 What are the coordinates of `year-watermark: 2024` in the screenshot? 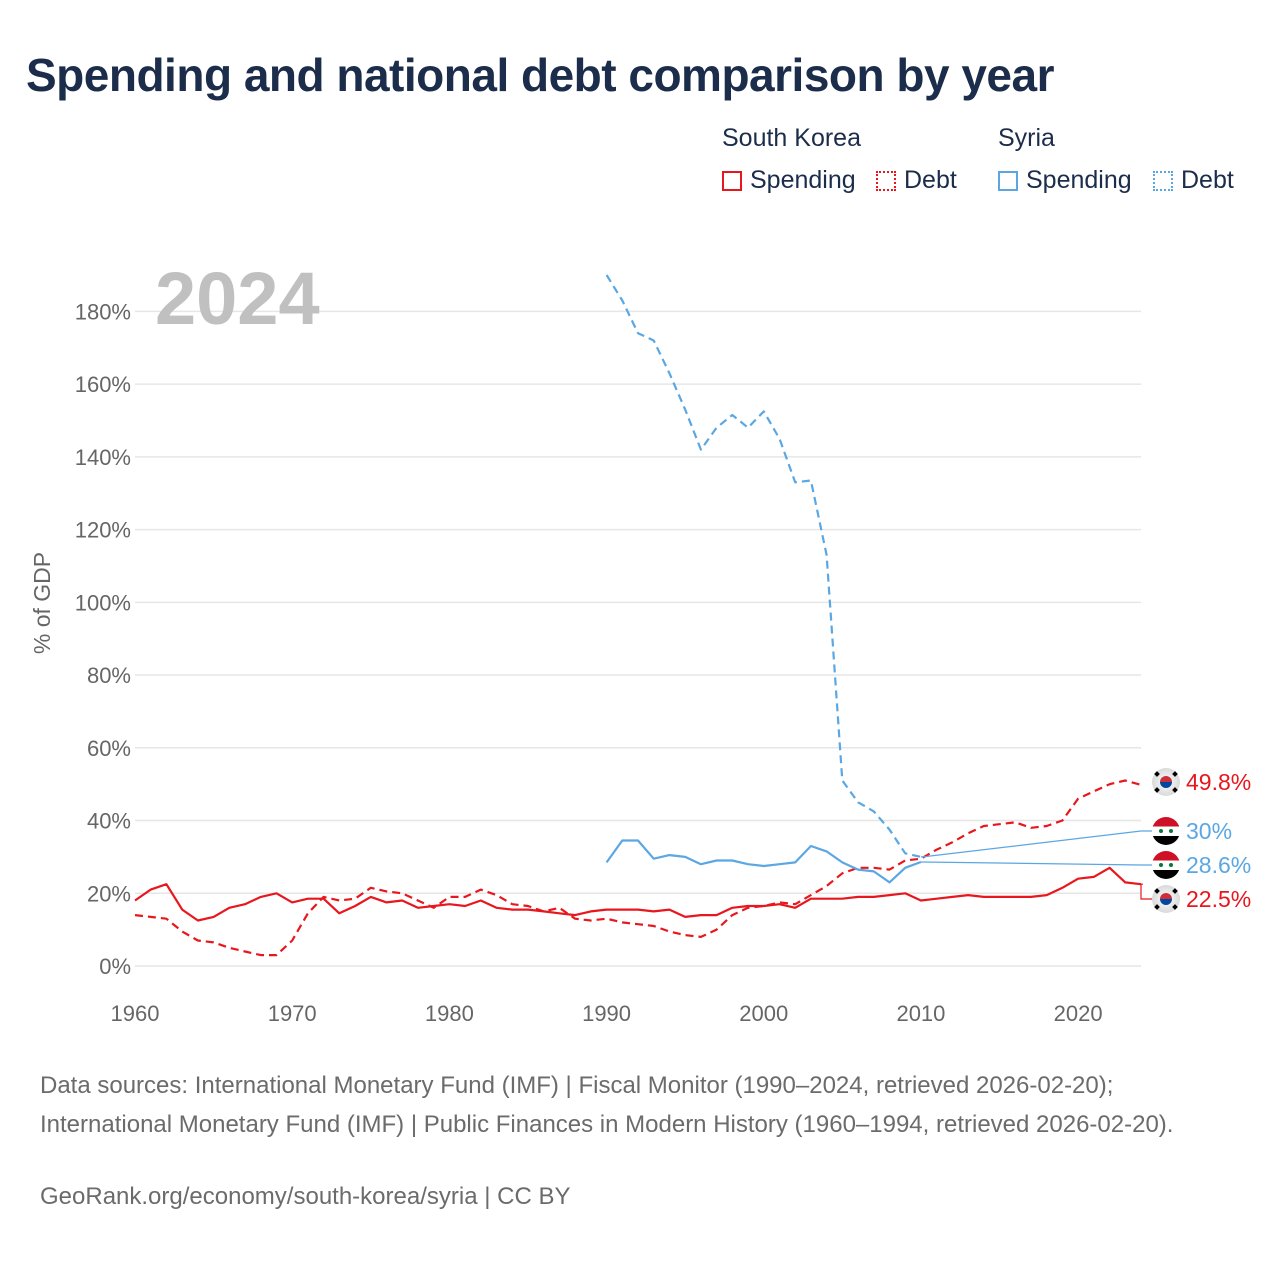 It's located at (237, 298).